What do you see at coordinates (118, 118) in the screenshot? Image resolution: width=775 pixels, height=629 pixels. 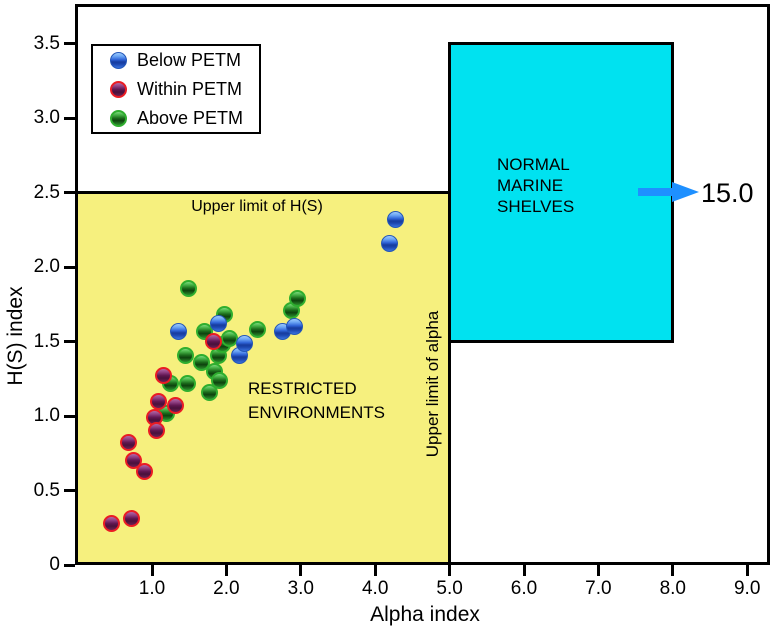 I see `above-petm-marker-icon` at bounding box center [118, 118].